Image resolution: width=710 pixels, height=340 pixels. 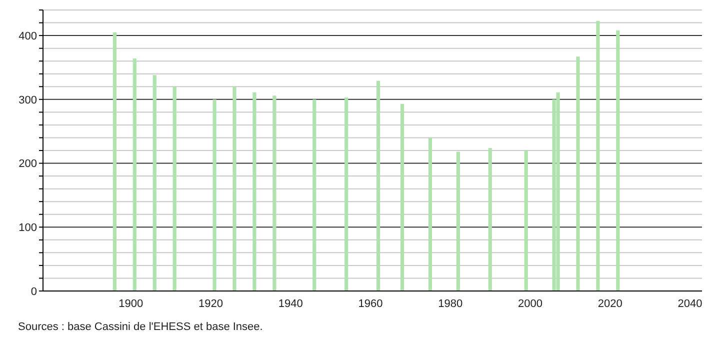 What do you see at coordinates (610, 304) in the screenshot?
I see `x-tick-label: 2020` at bounding box center [610, 304].